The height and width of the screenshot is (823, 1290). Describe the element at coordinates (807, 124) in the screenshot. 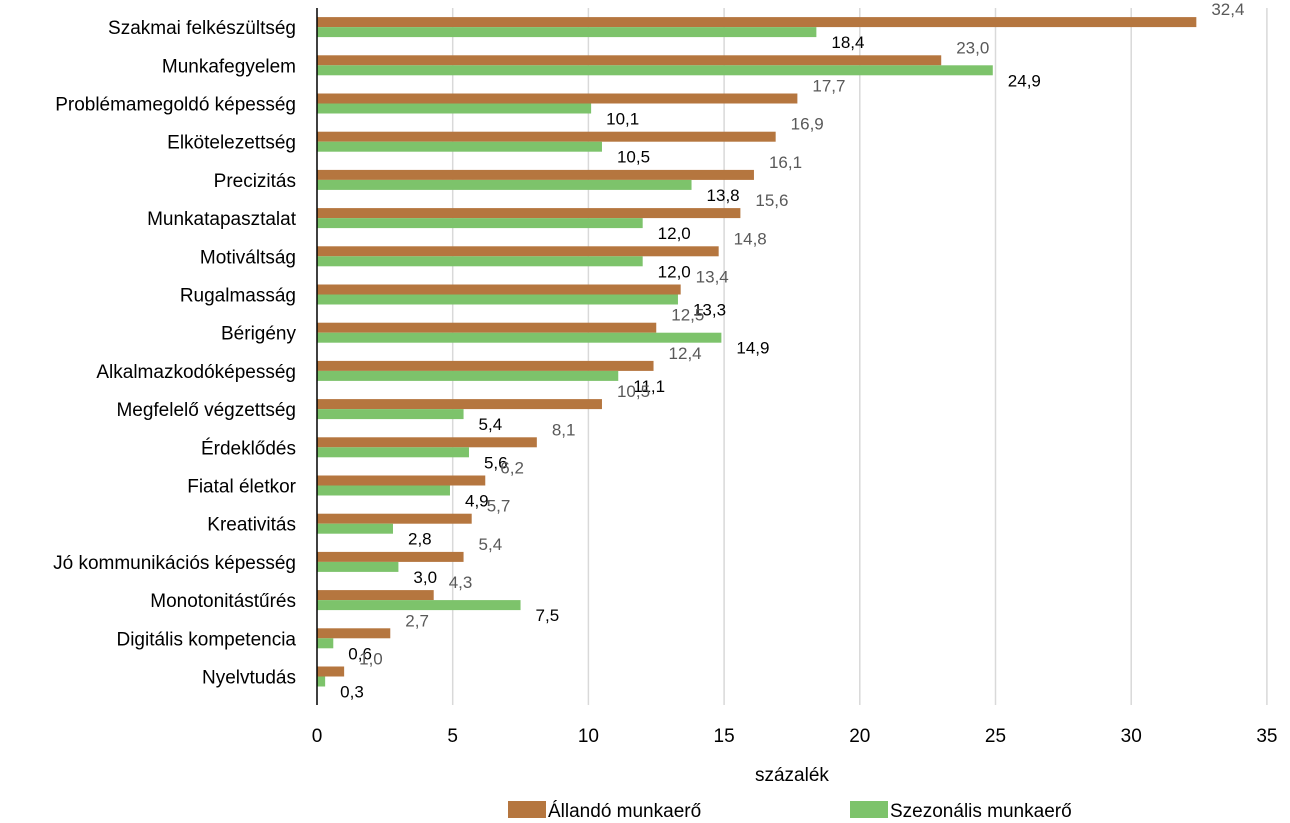

I see `data-label-allando: 16,9` at that location.